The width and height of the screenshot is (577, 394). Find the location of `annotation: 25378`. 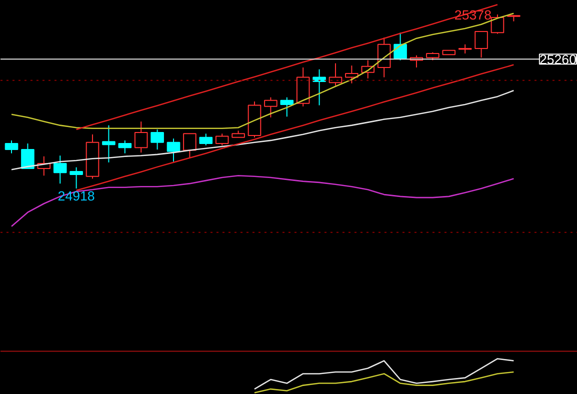

annotation: 25378 is located at coordinates (473, 14).